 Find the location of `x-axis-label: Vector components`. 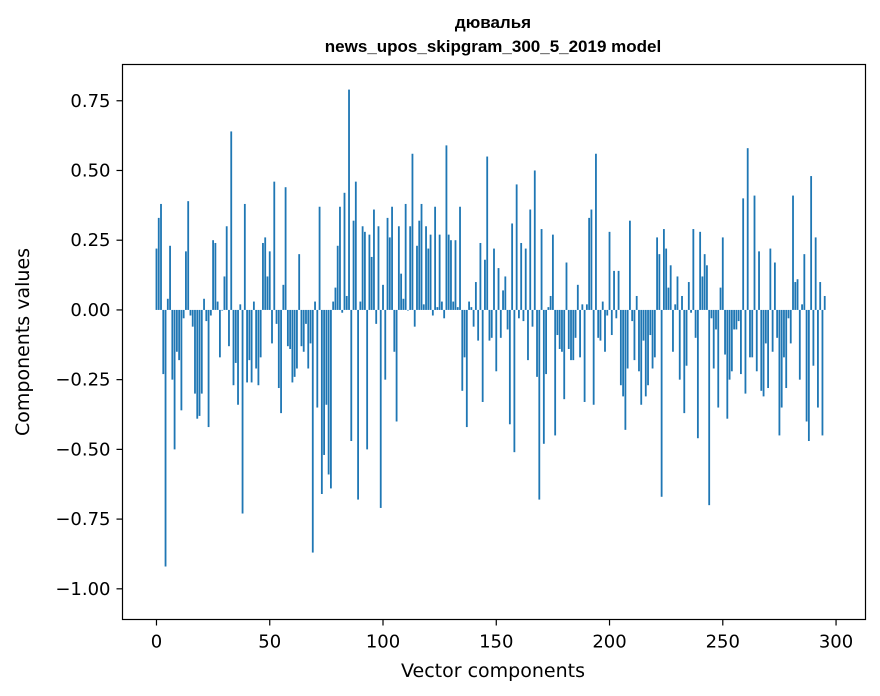

x-axis-label: Vector components is located at coordinates (493, 671).